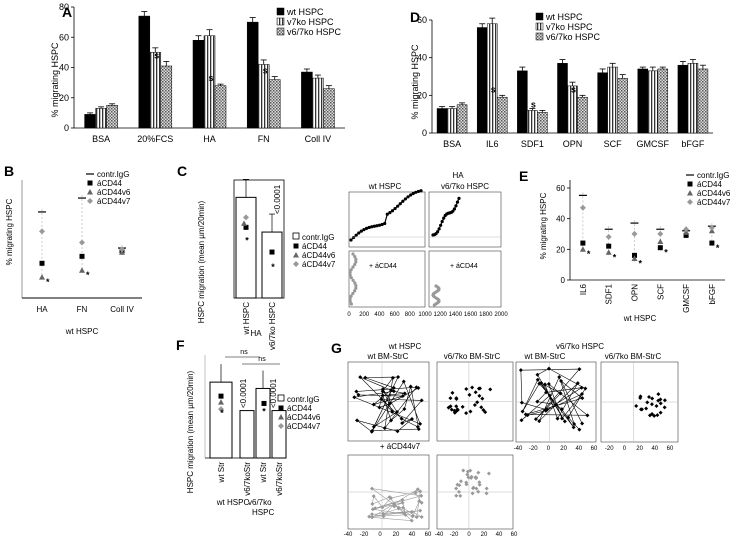 This screenshot has height=536, width=750. What do you see at coordinates (262, 359) in the screenshot?
I see `ns-label-2: ns` at bounding box center [262, 359].